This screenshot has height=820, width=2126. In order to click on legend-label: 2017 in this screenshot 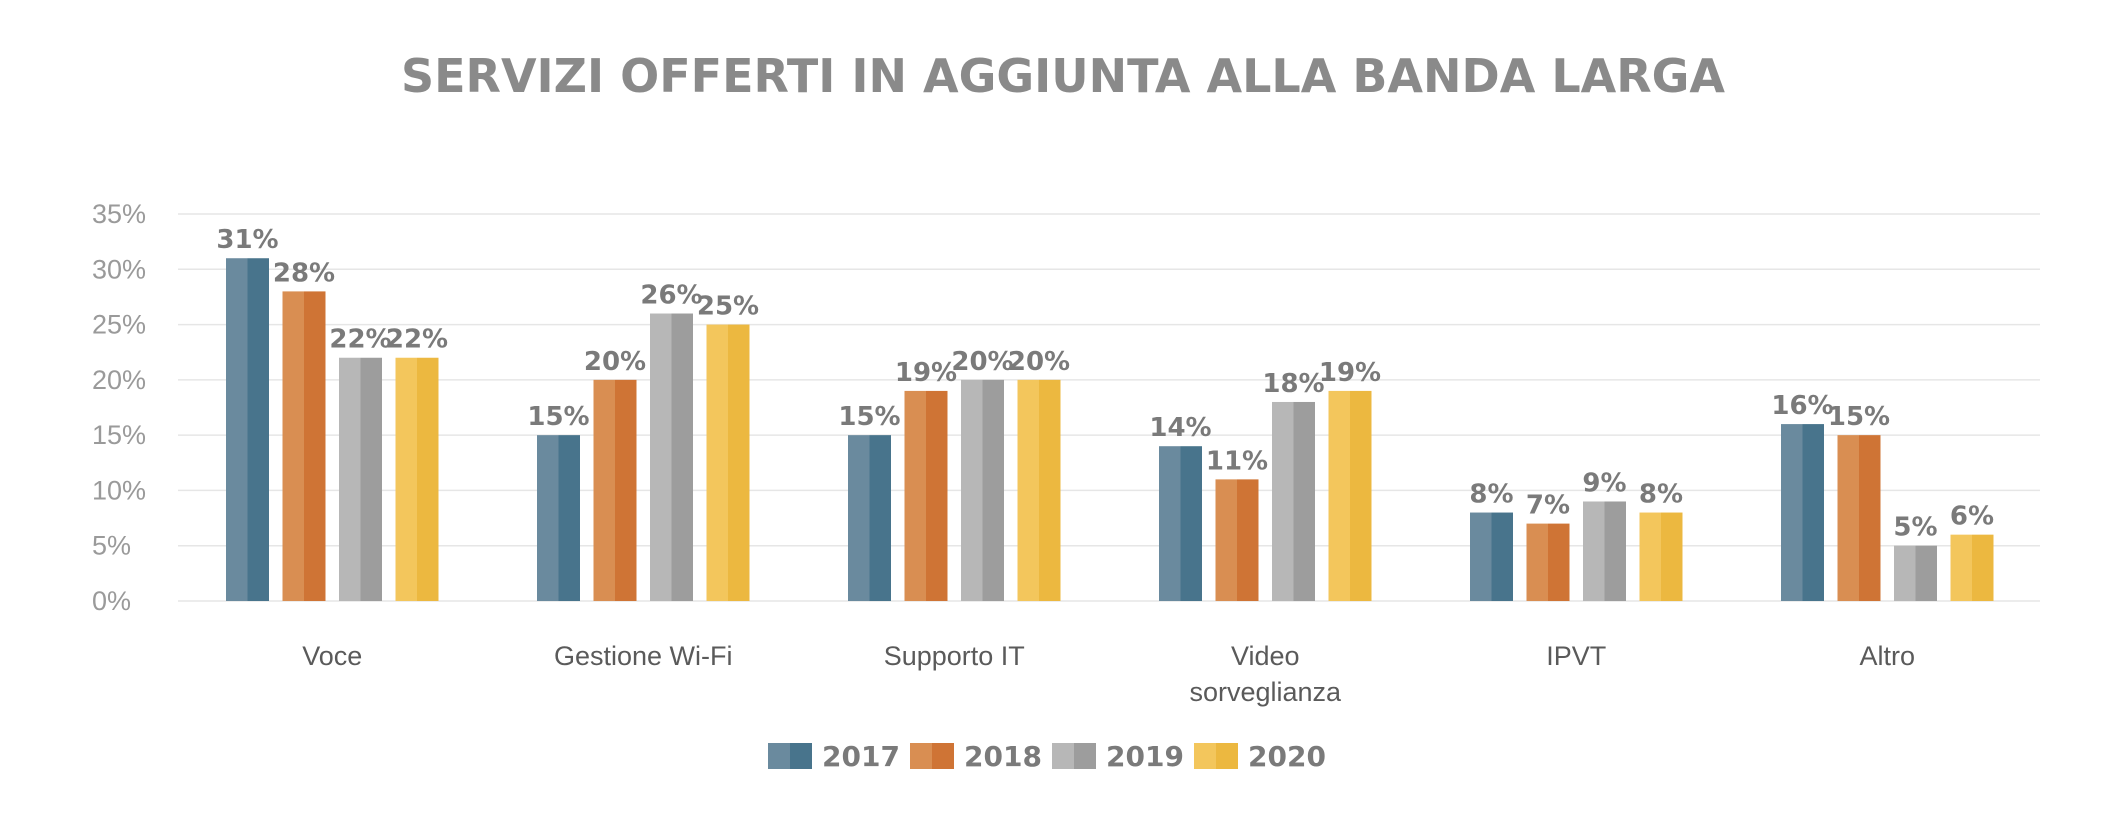, I will do `click(861, 756)`.